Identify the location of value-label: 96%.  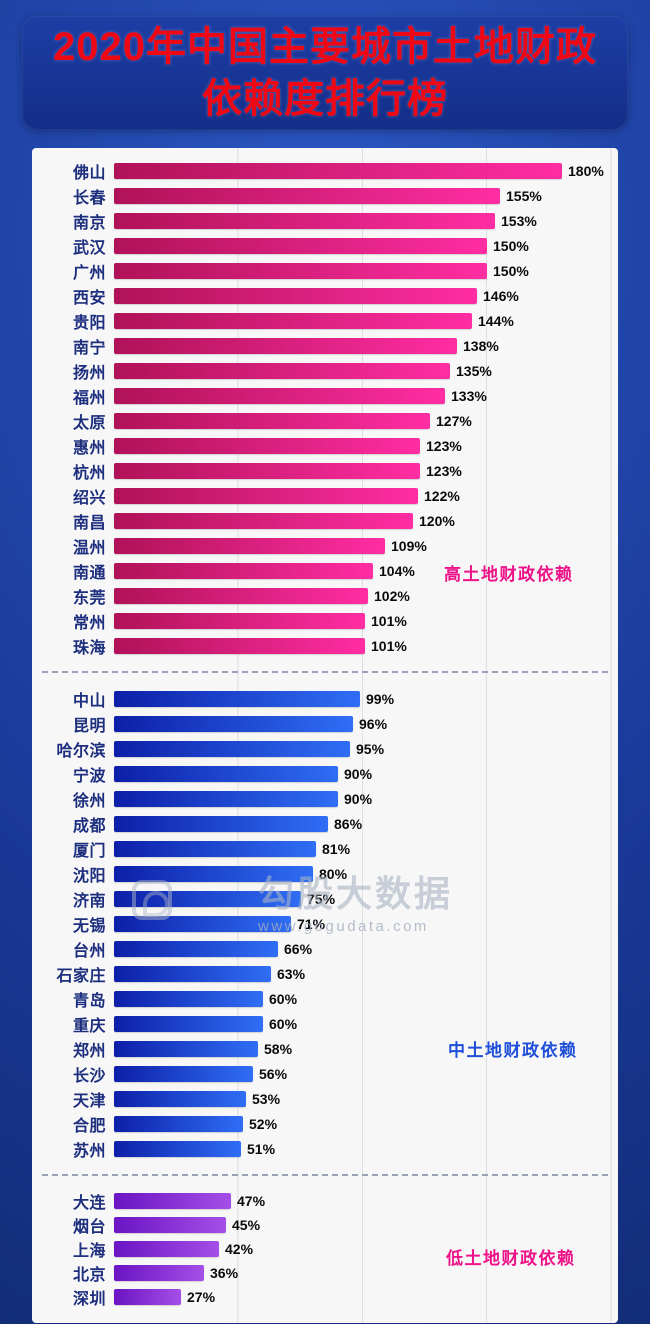
(373, 723).